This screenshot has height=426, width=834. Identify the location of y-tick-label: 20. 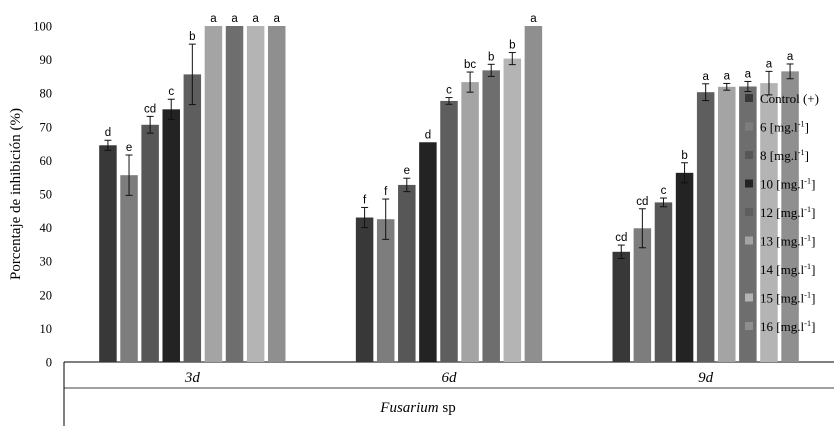
(46, 295).